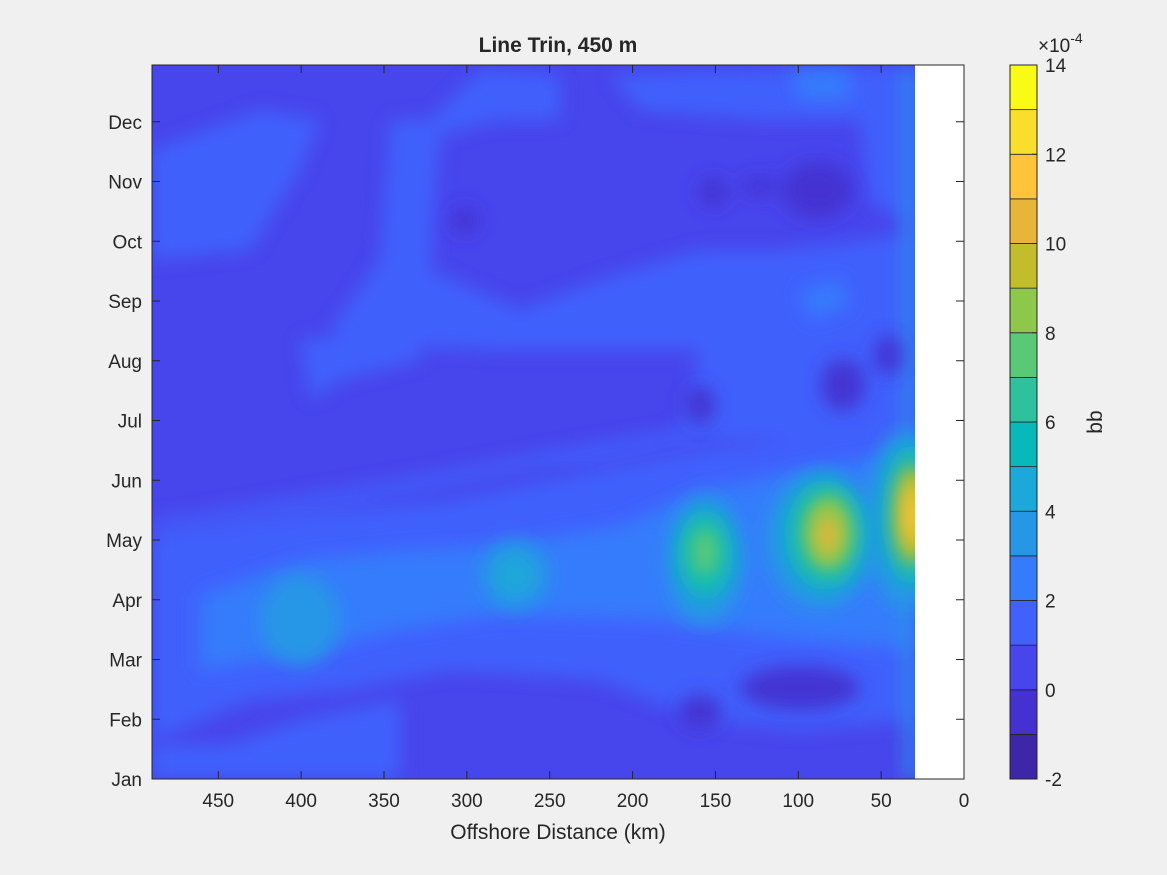  I want to click on contour-region-summer-west, so click(360, 365).